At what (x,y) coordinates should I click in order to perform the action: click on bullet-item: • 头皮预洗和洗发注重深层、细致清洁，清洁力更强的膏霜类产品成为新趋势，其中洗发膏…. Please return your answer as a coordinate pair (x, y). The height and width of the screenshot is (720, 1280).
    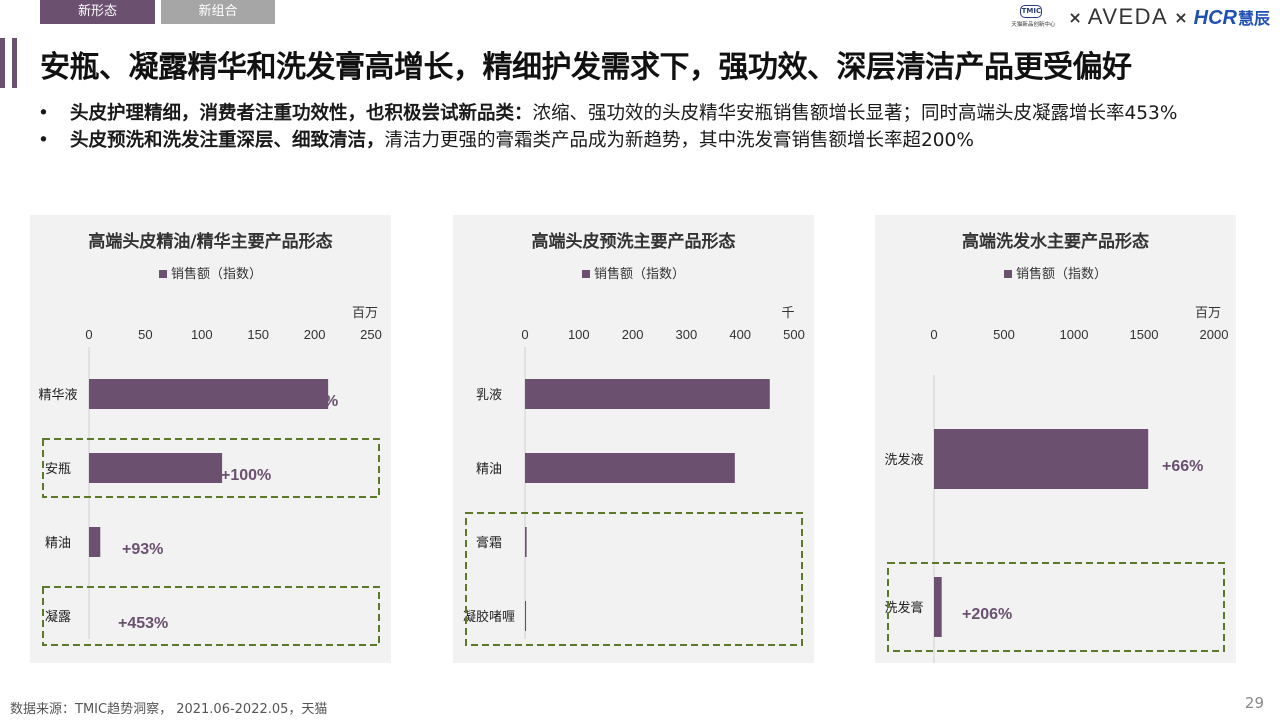
    Looking at the image, I should click on (628, 140).